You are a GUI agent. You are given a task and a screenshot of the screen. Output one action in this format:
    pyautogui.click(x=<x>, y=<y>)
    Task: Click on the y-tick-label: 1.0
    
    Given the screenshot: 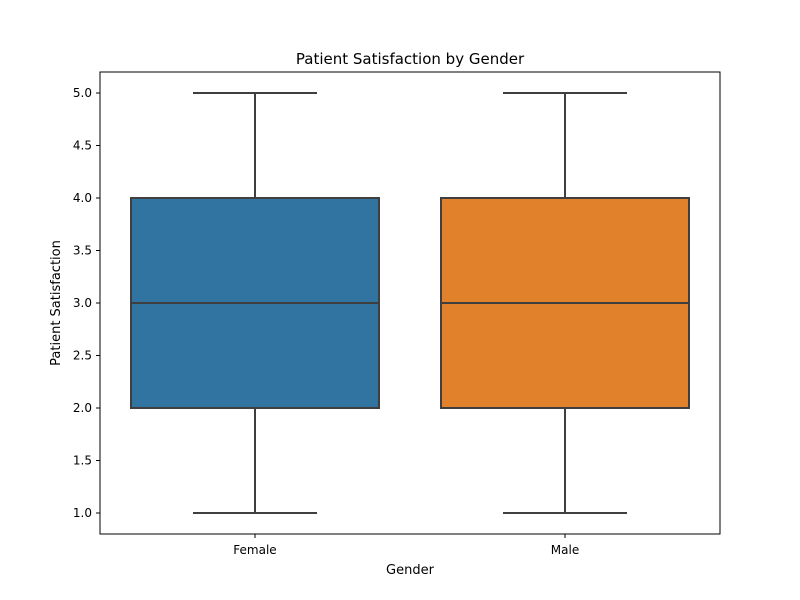 What is the action you would take?
    pyautogui.click(x=82, y=513)
    